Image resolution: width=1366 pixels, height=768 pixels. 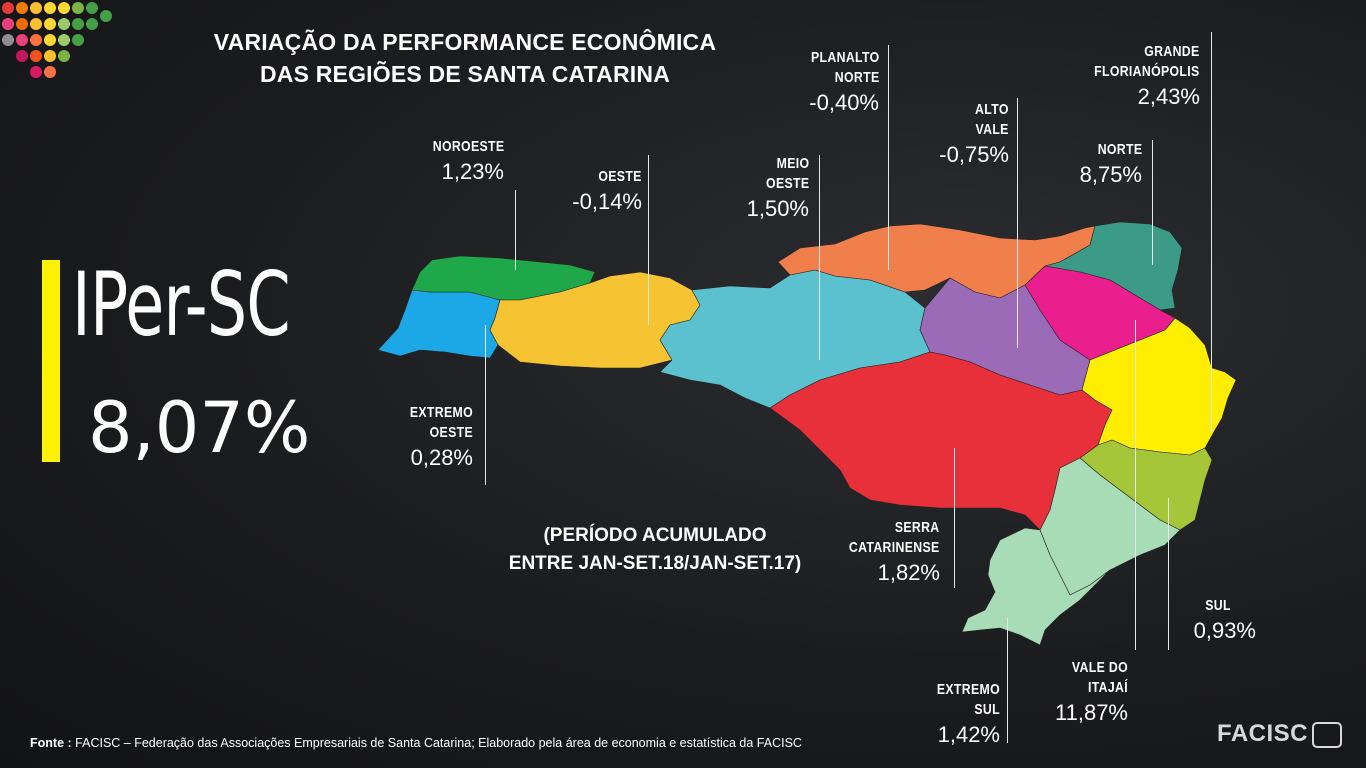 What do you see at coordinates (1007, 680) in the screenshot?
I see `leader-line-extremo-sul` at bounding box center [1007, 680].